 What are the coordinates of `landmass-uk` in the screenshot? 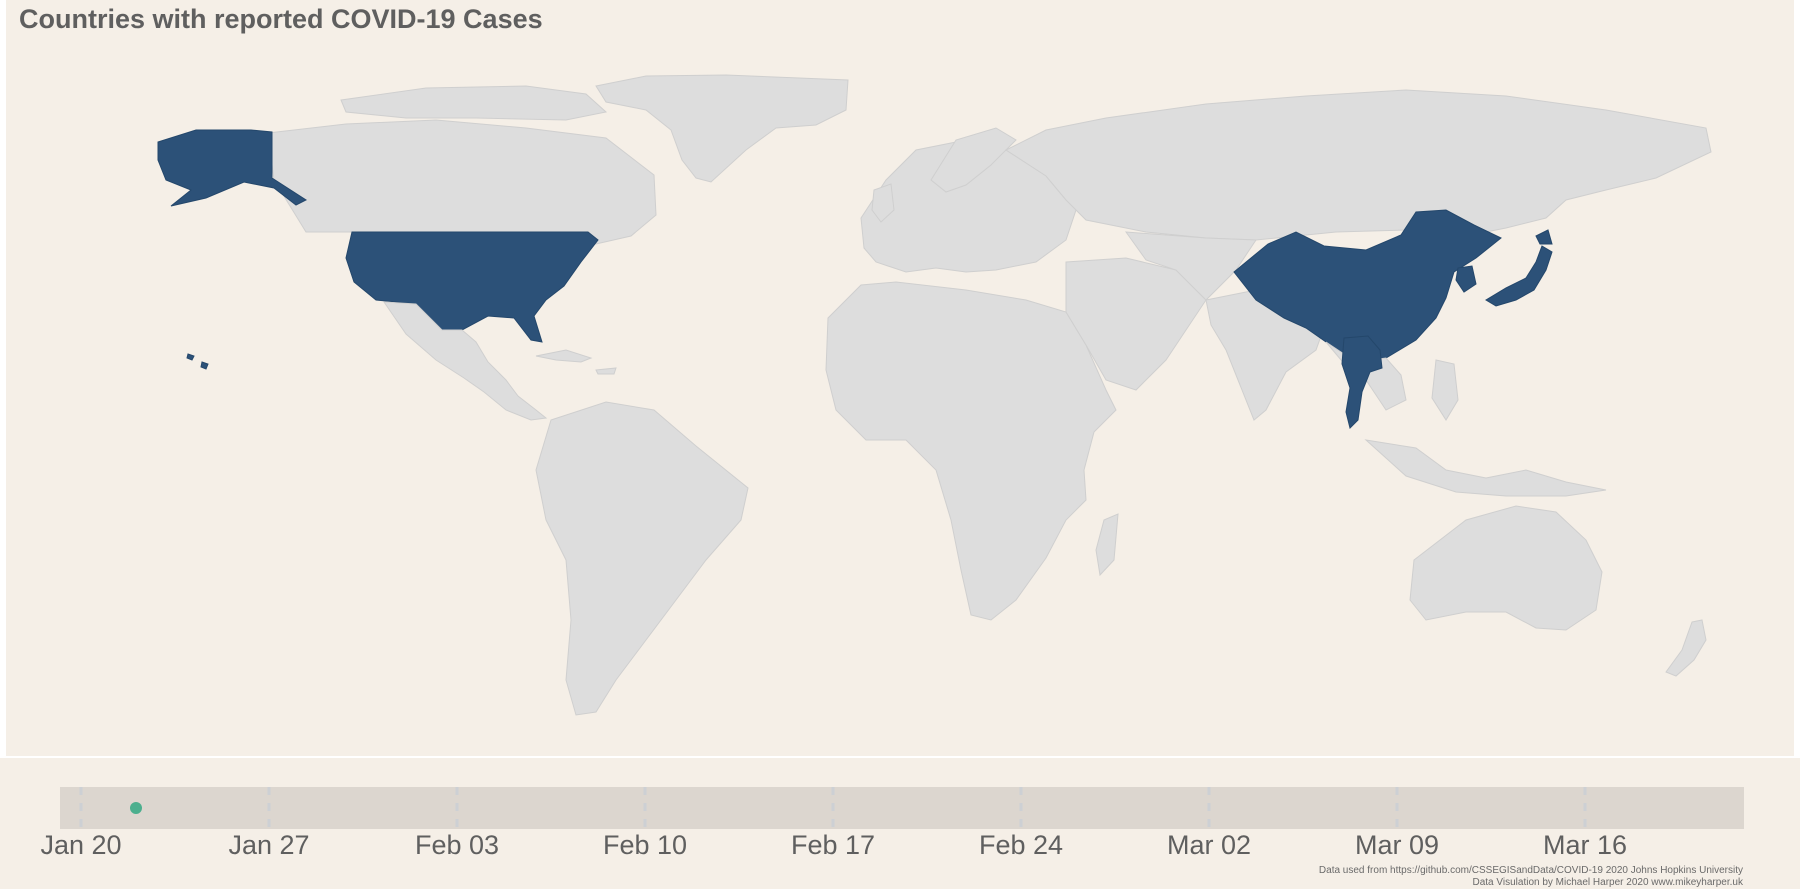 It's located at (883, 203).